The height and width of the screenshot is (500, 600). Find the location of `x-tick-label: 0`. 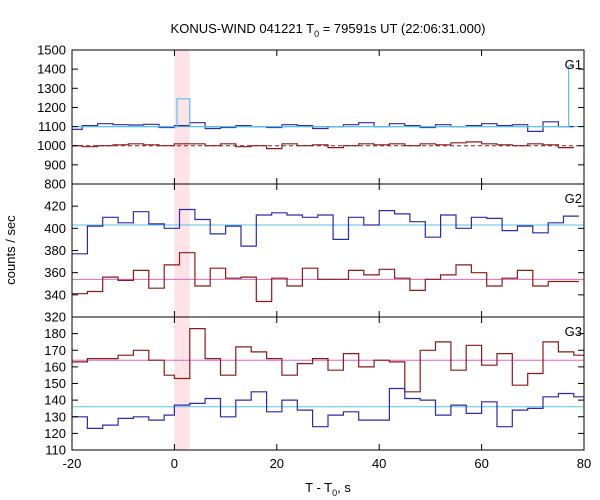

x-tick-label: 0 is located at coordinates (174, 463).